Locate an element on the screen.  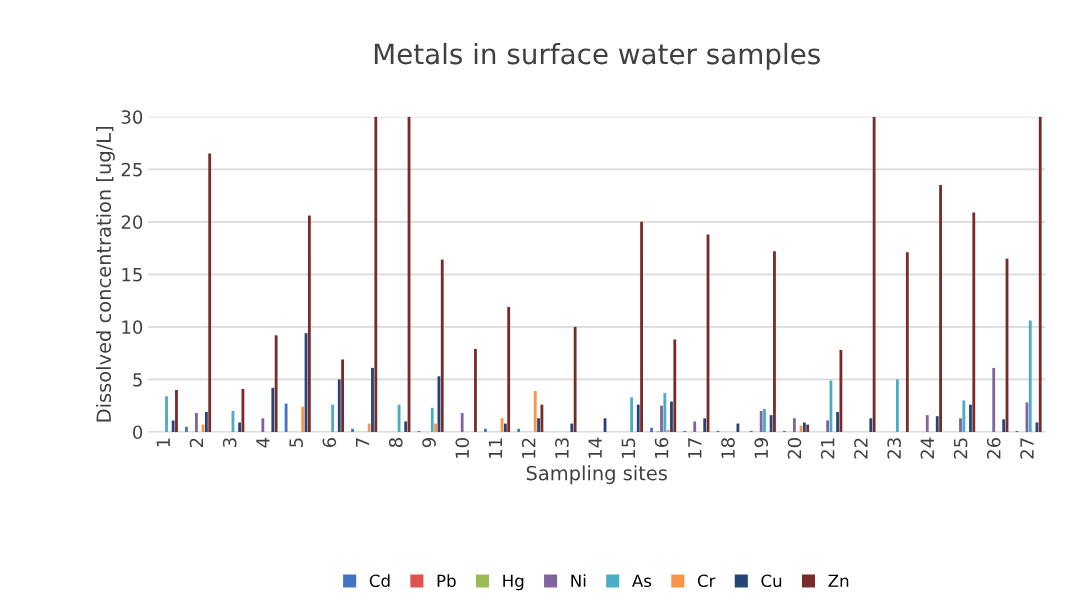
x-tick-label: 4 is located at coordinates (263, 442).